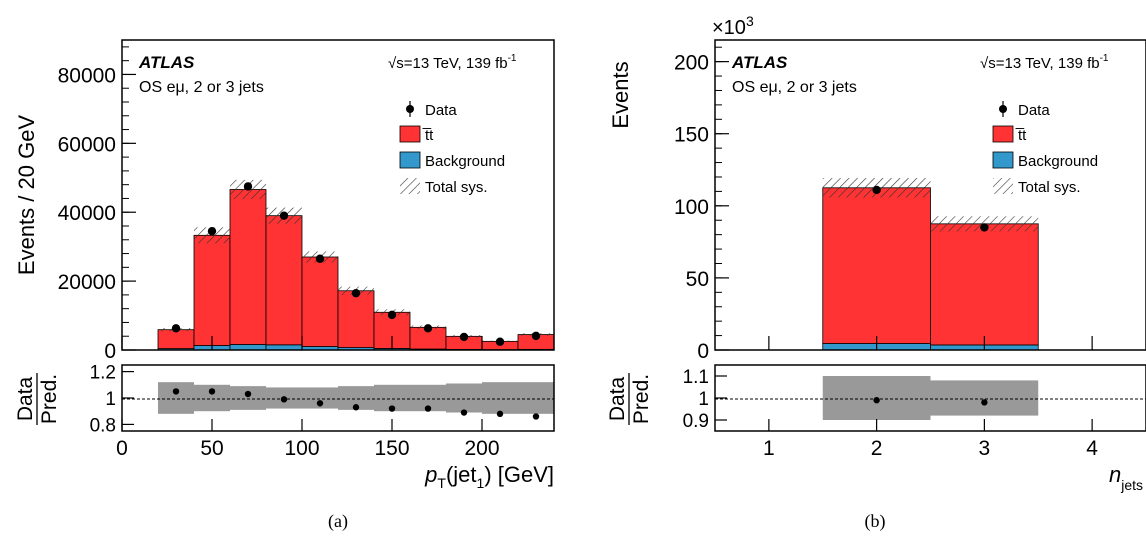 The image size is (1146, 540). What do you see at coordinates (301, 448) in the screenshot?
I see `x-tick-label: 100` at bounding box center [301, 448].